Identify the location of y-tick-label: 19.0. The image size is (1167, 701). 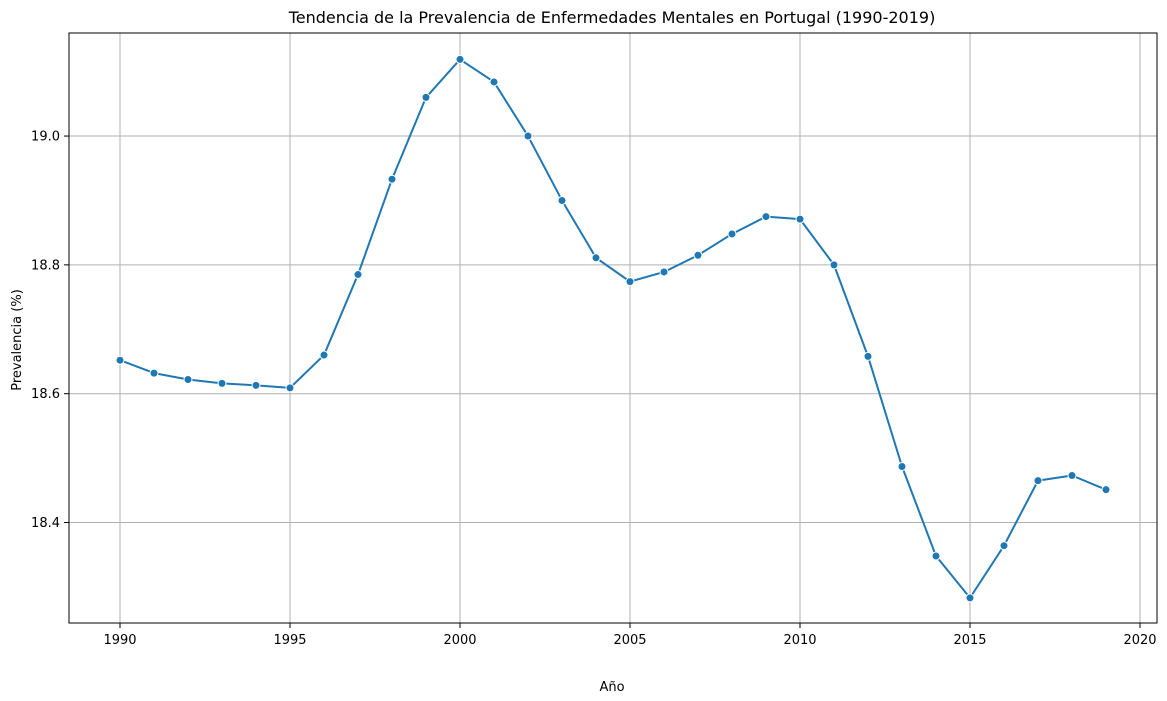
(45, 137).